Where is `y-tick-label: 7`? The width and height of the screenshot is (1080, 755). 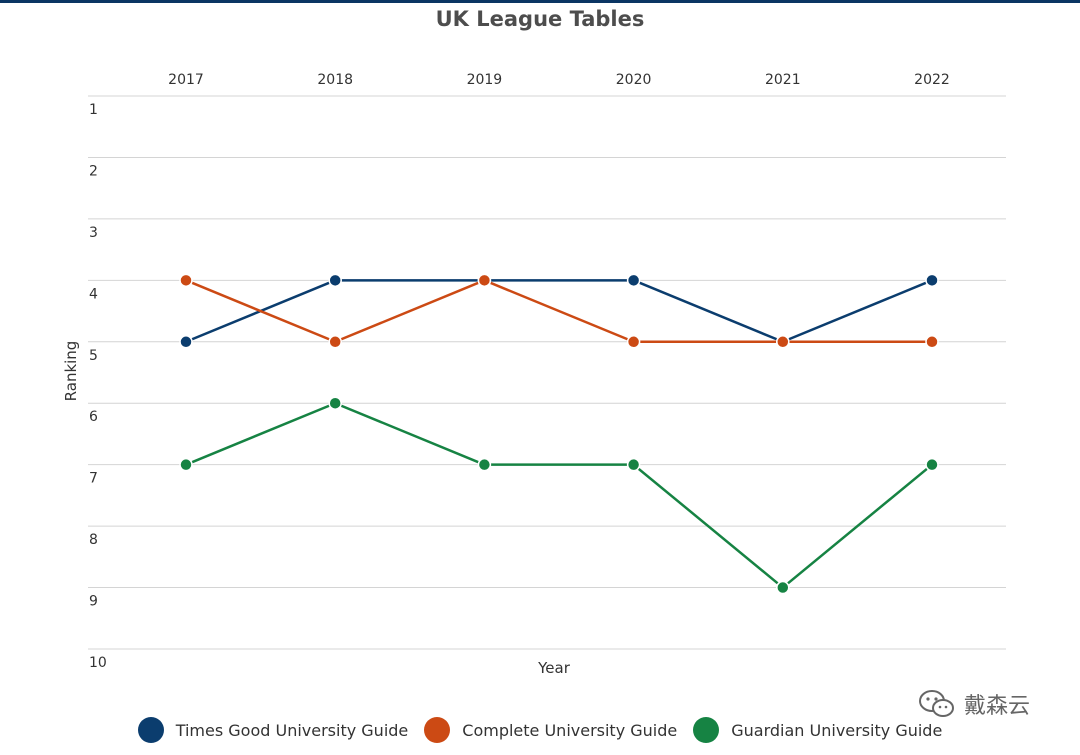 y-tick-label: 7 is located at coordinates (93, 479).